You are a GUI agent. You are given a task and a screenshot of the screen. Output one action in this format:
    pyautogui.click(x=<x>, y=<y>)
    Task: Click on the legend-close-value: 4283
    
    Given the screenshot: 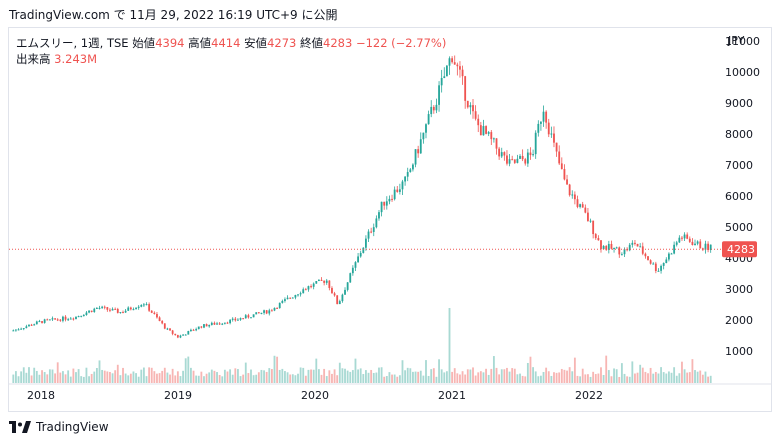 What is the action you would take?
    pyautogui.click(x=338, y=43)
    